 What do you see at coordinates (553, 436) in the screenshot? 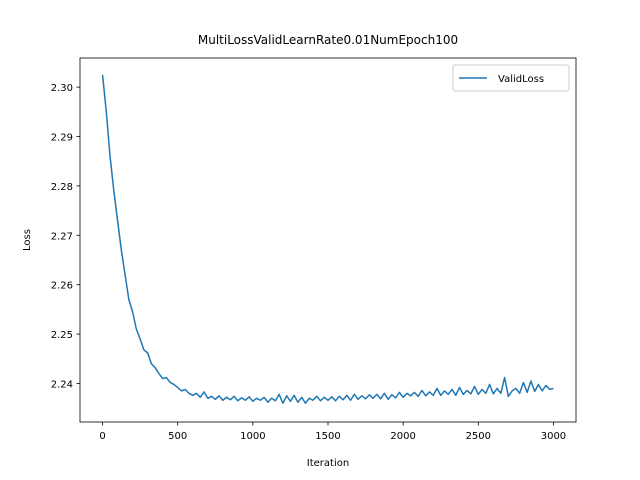
I see `x-tick-label: 3000` at bounding box center [553, 436].